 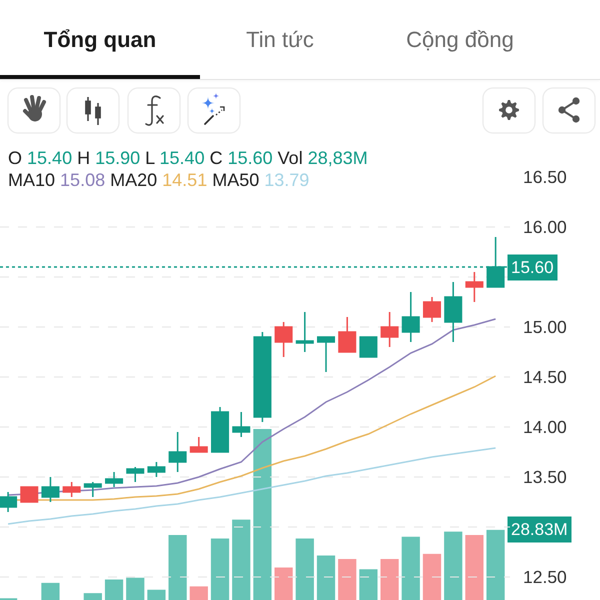 What do you see at coordinates (460, 40) in the screenshot?
I see `text: Cộng đồng` at bounding box center [460, 40].